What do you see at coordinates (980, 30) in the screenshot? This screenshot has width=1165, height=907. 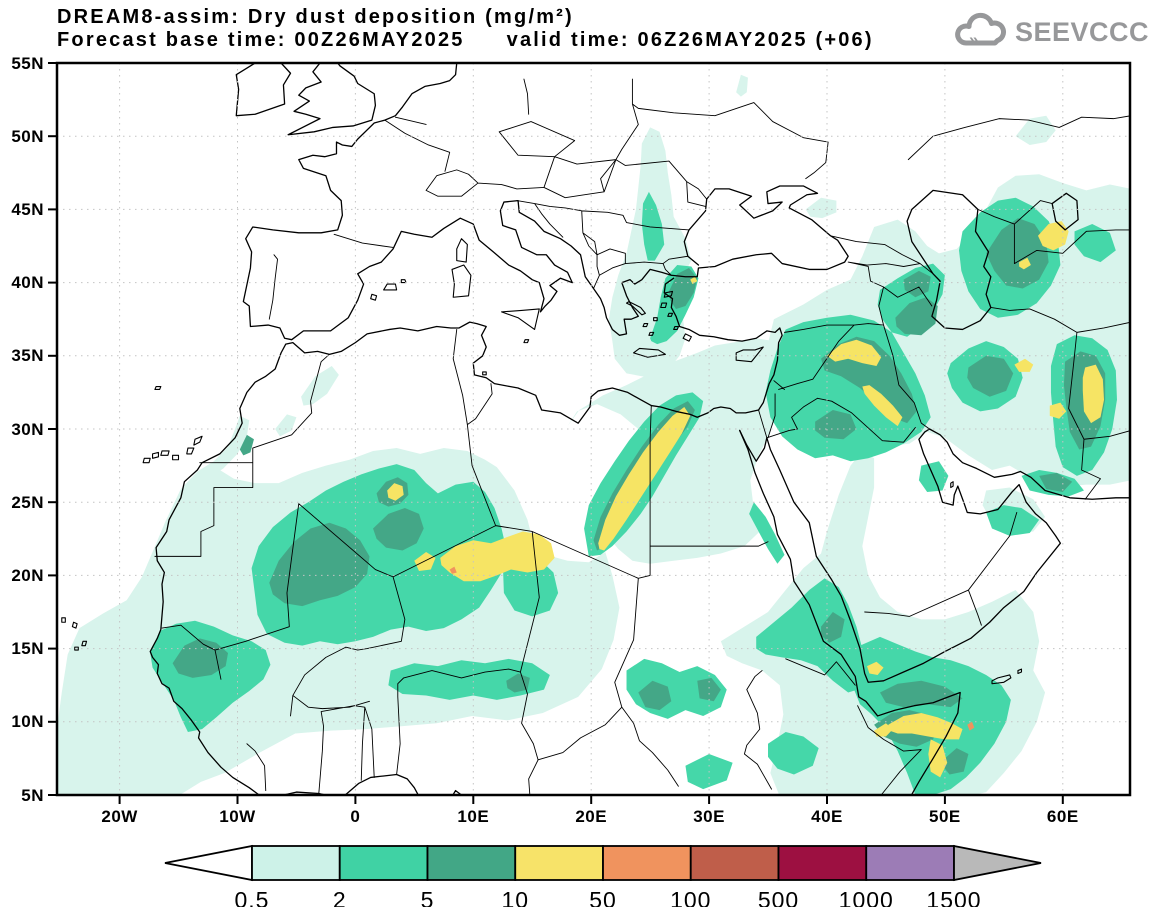 I see `cloud-logo-icon: »` at bounding box center [980, 30].